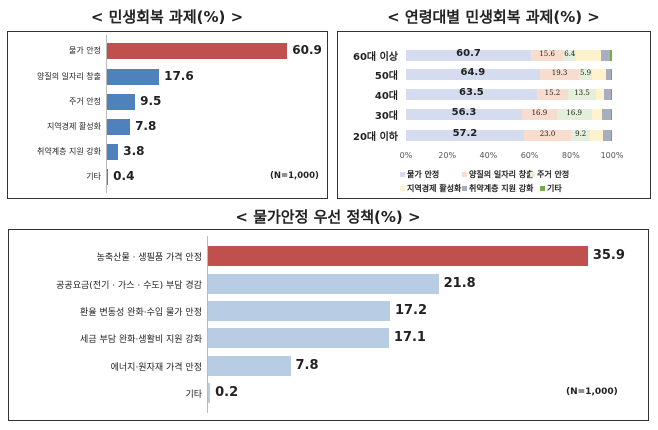  Describe the element at coordinates (328, 217) in the screenshot. I see `chart3-title: < 물가안정 우선 정책(%) >` at that location.